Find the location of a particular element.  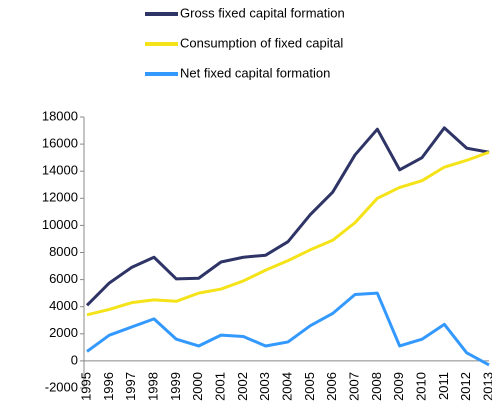

x-tick-label: 2001 is located at coordinates (219, 386).